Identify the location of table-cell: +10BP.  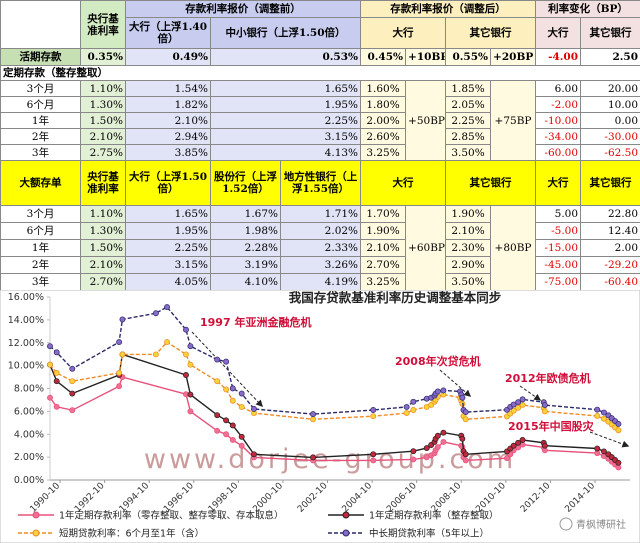
(426, 57).